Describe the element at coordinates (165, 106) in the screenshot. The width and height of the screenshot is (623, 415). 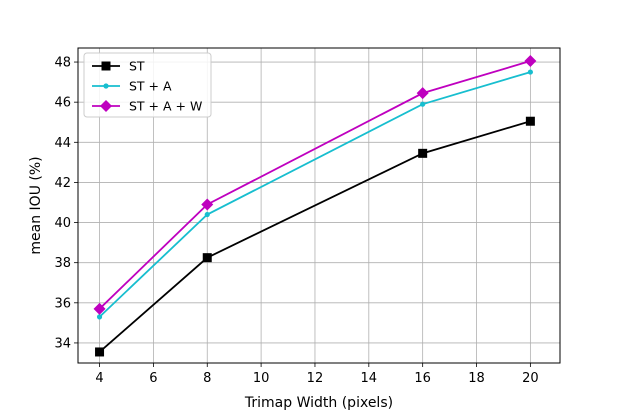
I see `legend-label: ST + A + W` at that location.